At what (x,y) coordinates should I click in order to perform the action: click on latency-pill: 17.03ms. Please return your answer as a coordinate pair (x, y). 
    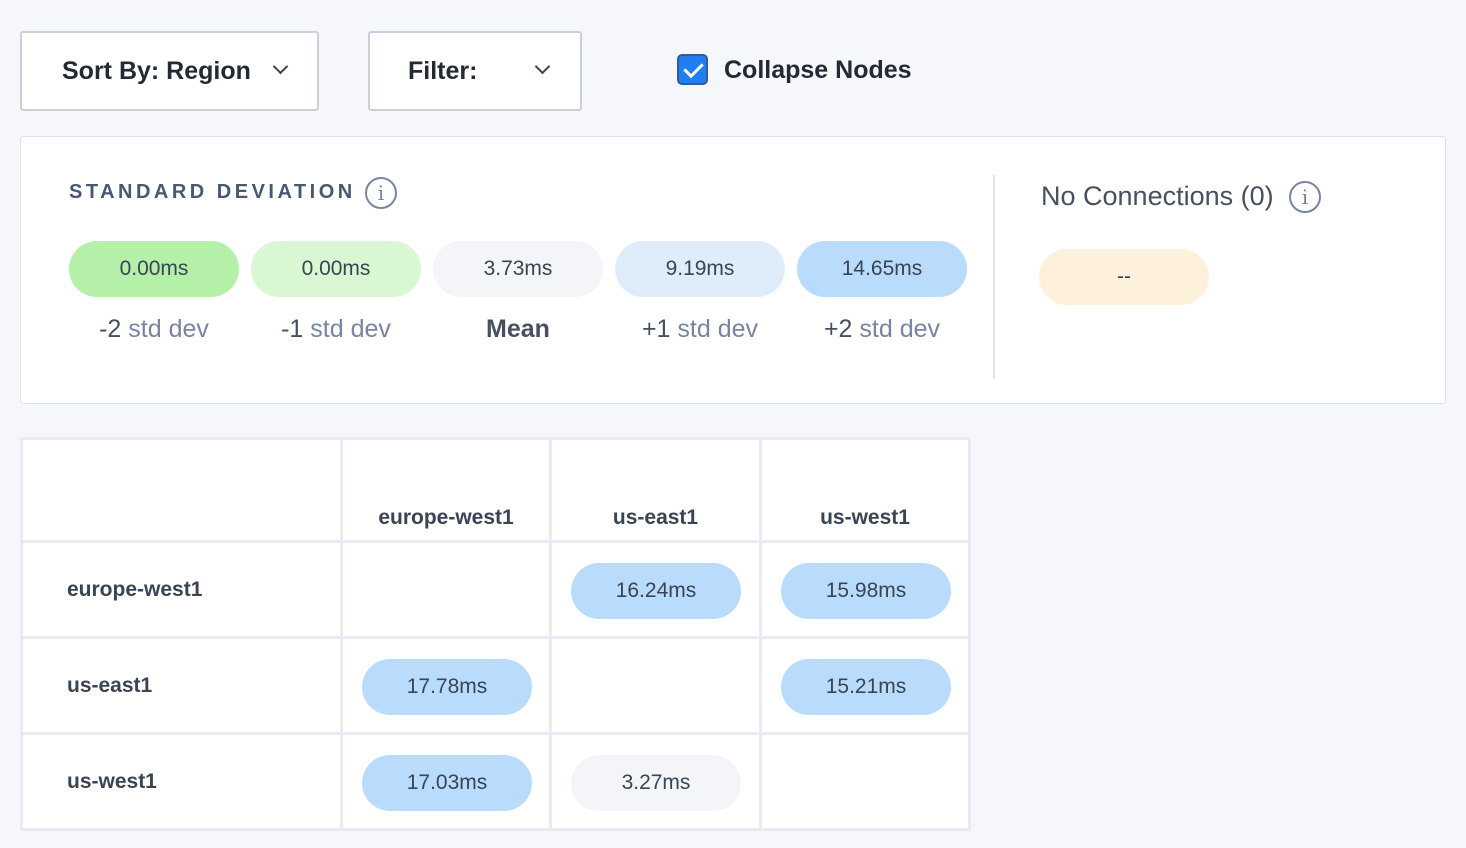
    Looking at the image, I should click on (447, 783).